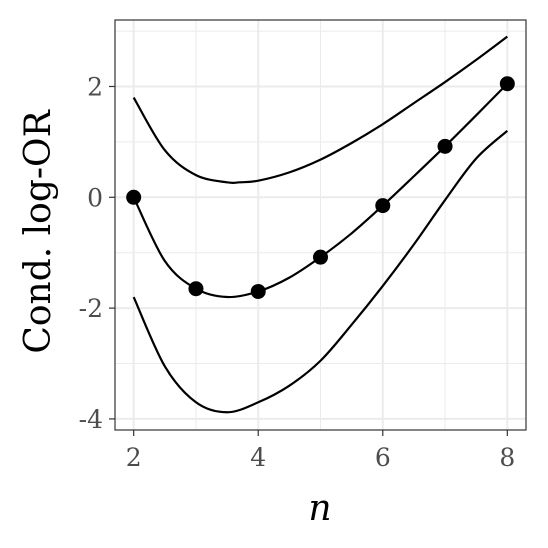 This screenshot has width=548, height=548. Describe the element at coordinates (134, 457) in the screenshot. I see `x-tick-label: 2` at that location.